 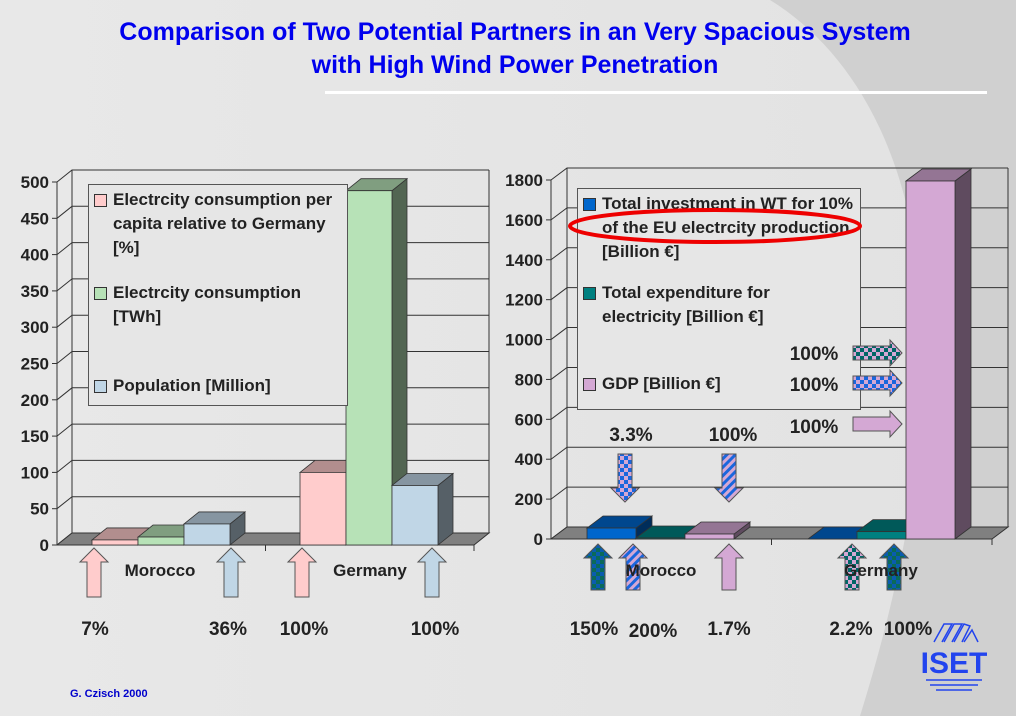 What do you see at coordinates (524, 180) in the screenshot?
I see `y-tick-label: 1800` at bounding box center [524, 180].